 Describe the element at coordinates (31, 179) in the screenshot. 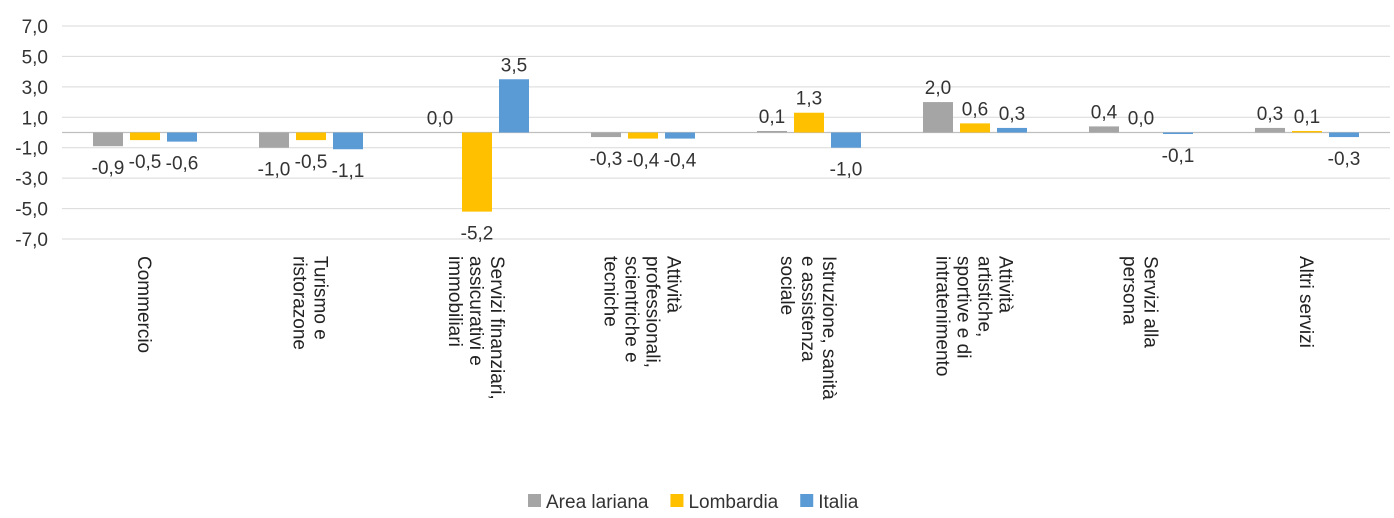

I see `y-tick-label: -3,0` at that location.